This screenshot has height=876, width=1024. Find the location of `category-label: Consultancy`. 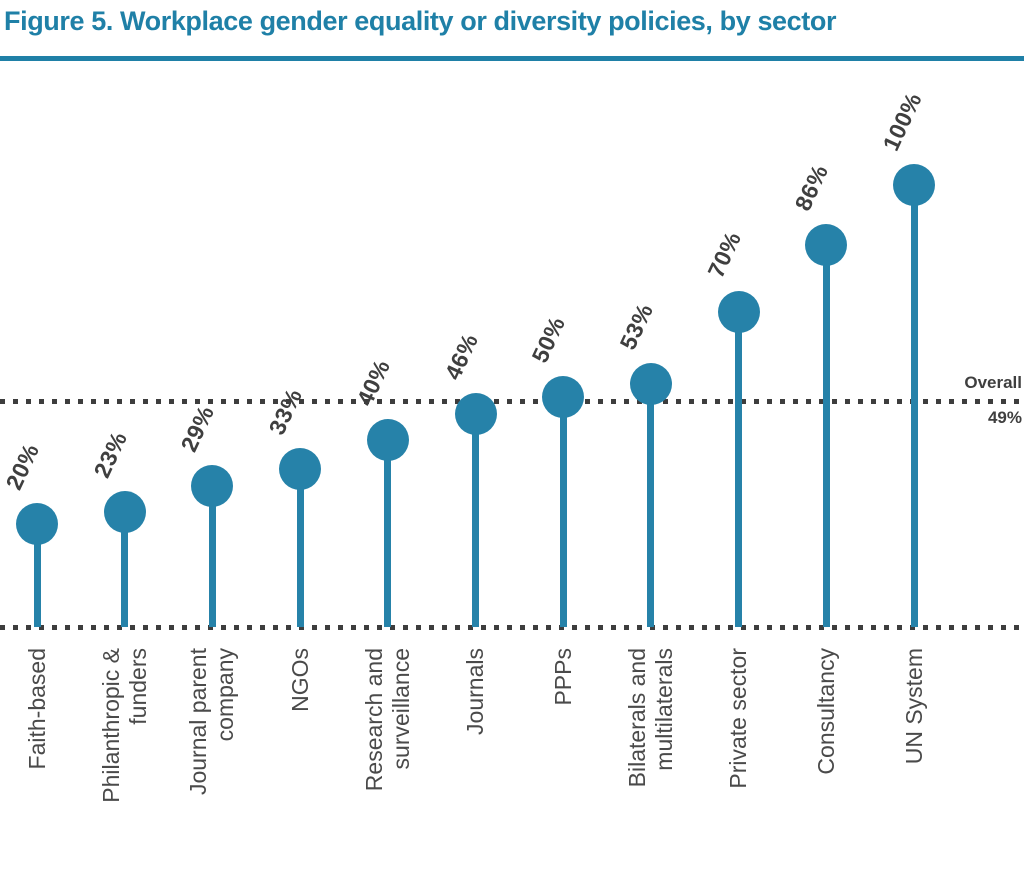

category-label: Consultancy is located at coordinates (825, 711).